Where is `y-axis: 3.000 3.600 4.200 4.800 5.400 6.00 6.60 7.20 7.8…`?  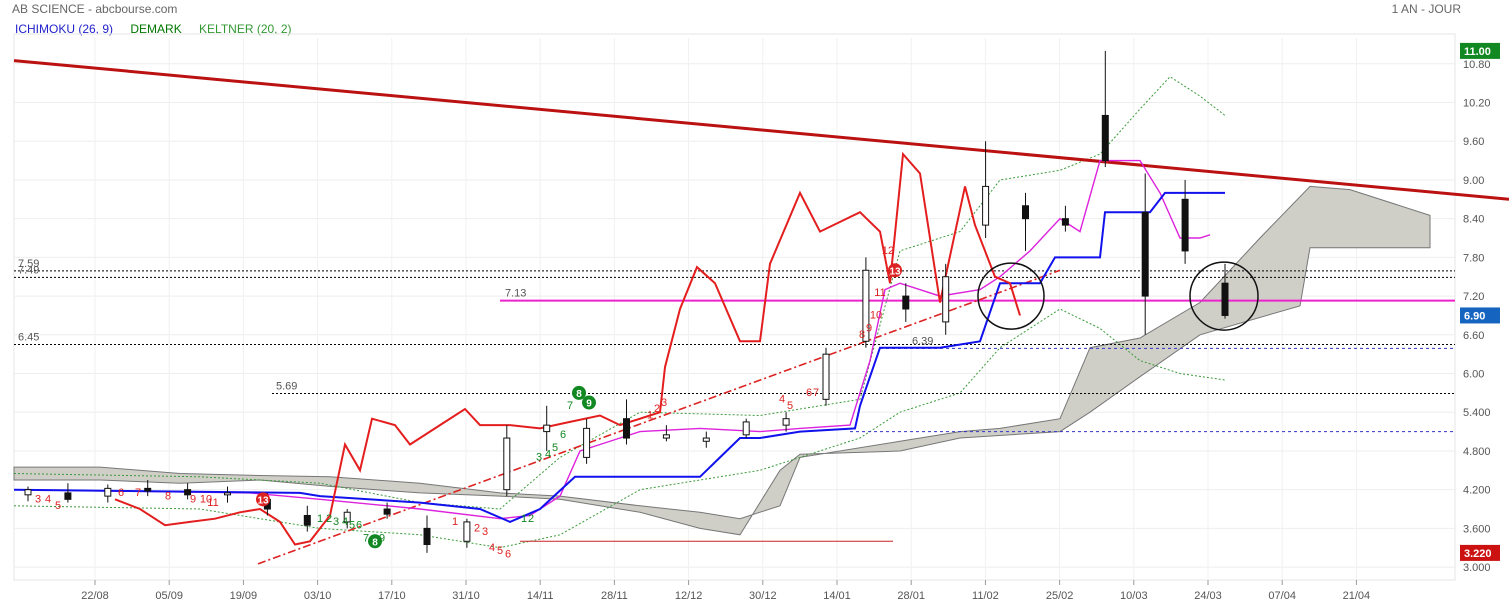 y-axis: 3.000 3.600 4.200 4.800 5.400 6.00 6.60 7.20 7.8… is located at coordinates (1477, 316).